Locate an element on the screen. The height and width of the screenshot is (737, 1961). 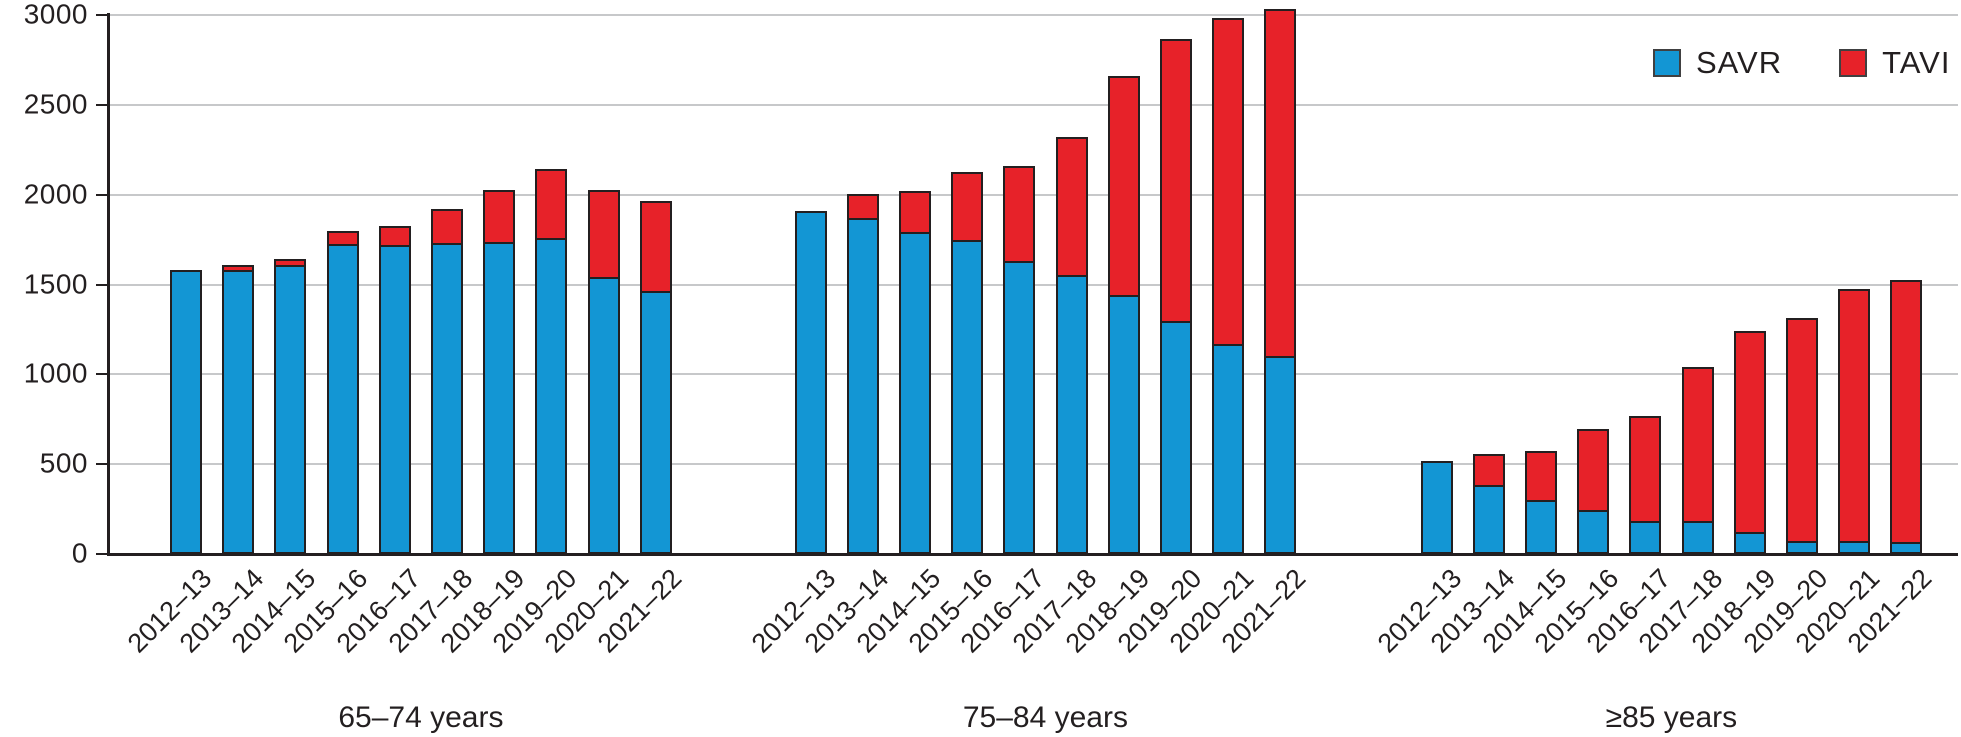
legend-item-tavi: TAVI is located at coordinates (1894, 63).